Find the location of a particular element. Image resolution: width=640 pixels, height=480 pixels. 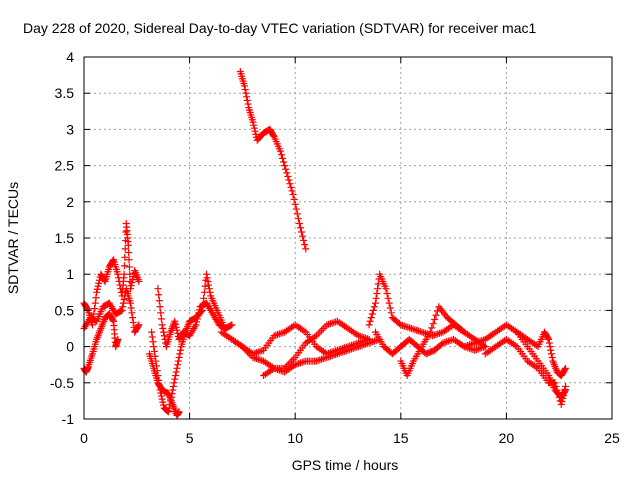

series-evening-track-c is located at coordinates (541, 354).